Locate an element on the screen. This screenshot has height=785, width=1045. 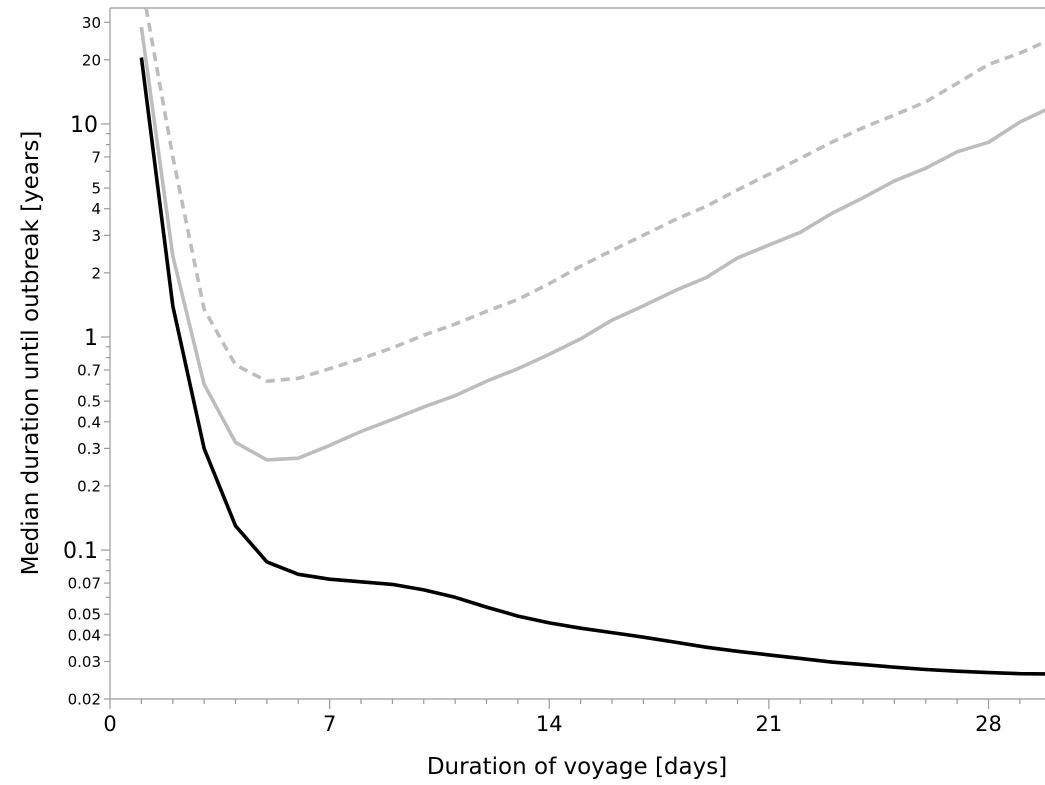
y-tick-label: 0.04 is located at coordinates (84, 635).